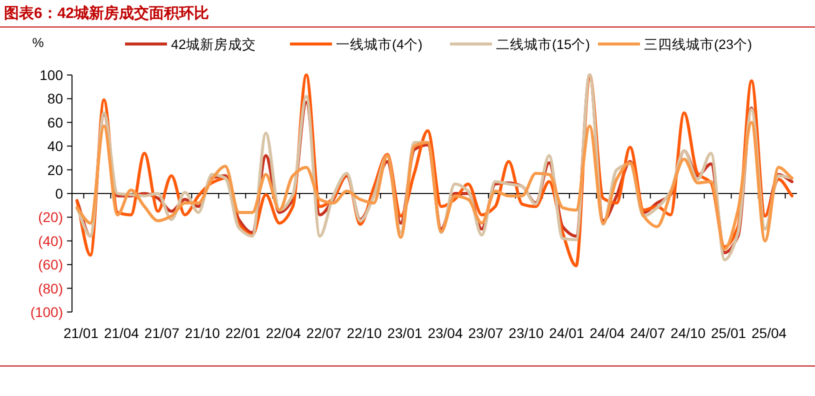  Describe the element at coordinates (38, 42) in the screenshot. I see `y-axis-title: %` at that location.